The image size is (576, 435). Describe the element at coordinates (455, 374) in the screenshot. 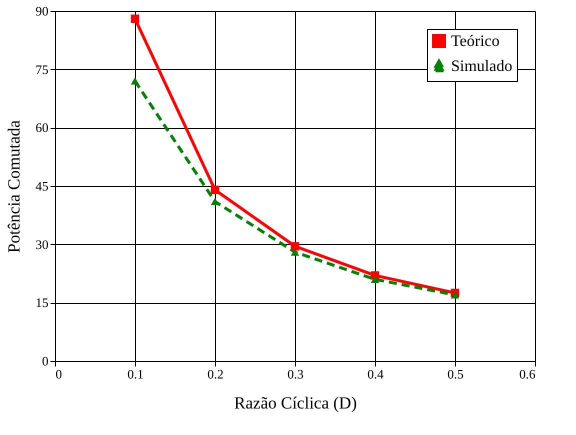

I see `x-tick-label: 0.5` at that location.